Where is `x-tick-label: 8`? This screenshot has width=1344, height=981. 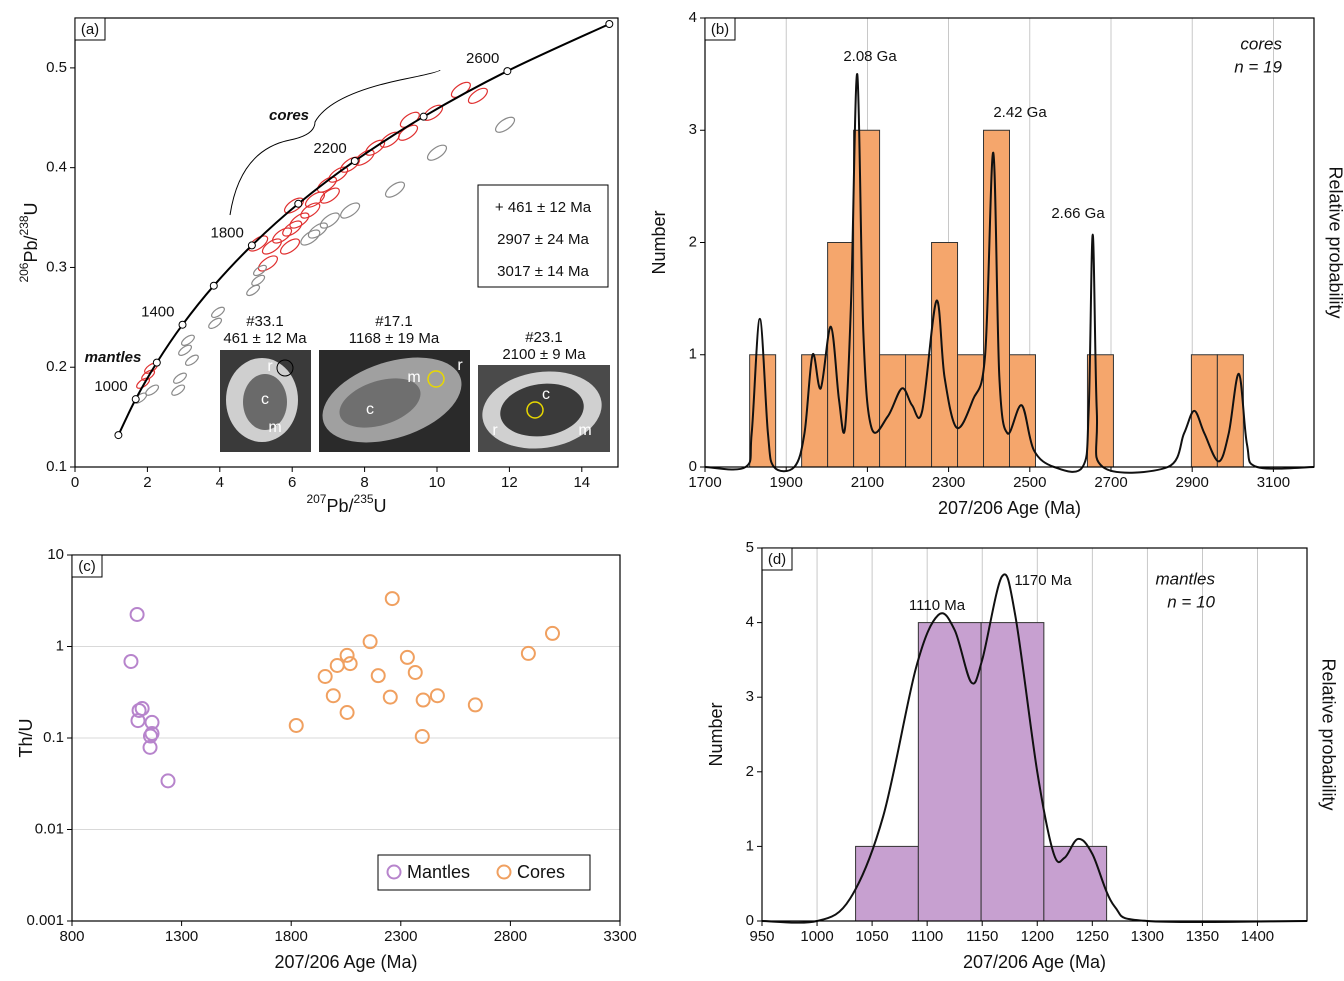 x-tick-label: 8 is located at coordinates (364, 482).